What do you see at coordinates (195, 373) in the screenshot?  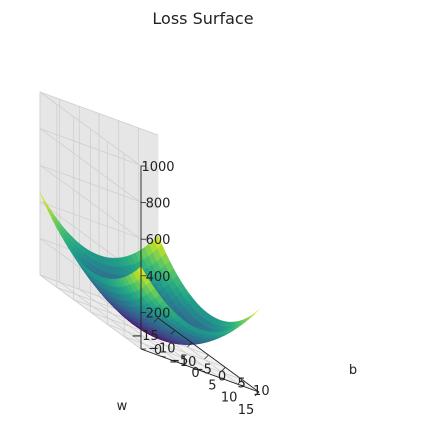 I see `x-tick-label: 0` at bounding box center [195, 373].